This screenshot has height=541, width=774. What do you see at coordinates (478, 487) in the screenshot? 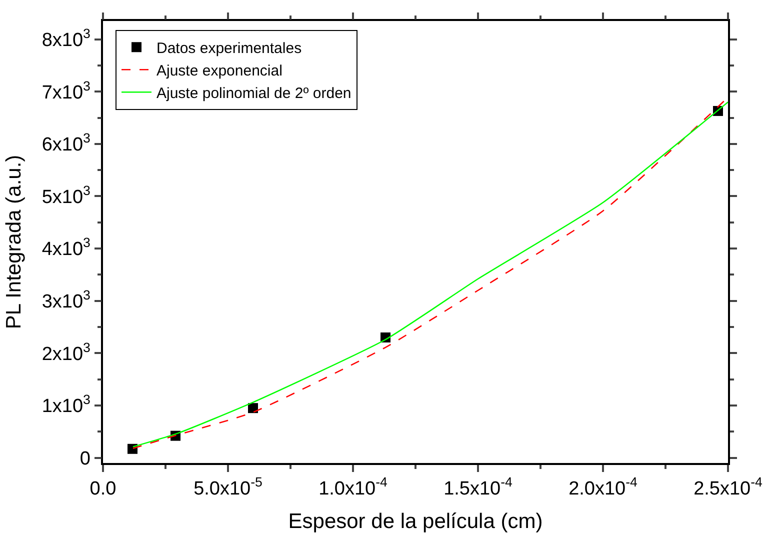
I see `x-tick-label: 1.5x10$^{-4}$` at bounding box center [478, 487].